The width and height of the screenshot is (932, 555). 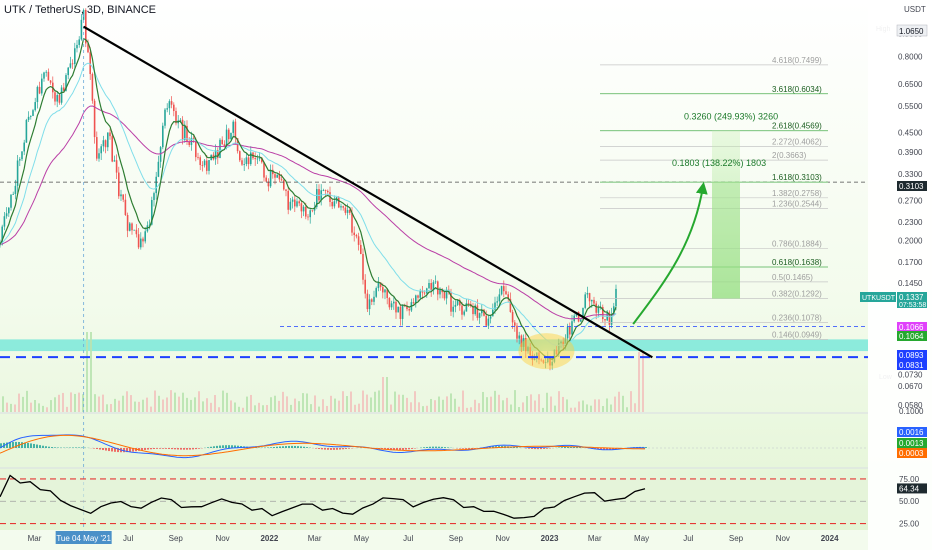 What do you see at coordinates (910, 152) in the screenshot?
I see `price-tick-label: 0.3900` at bounding box center [910, 152].